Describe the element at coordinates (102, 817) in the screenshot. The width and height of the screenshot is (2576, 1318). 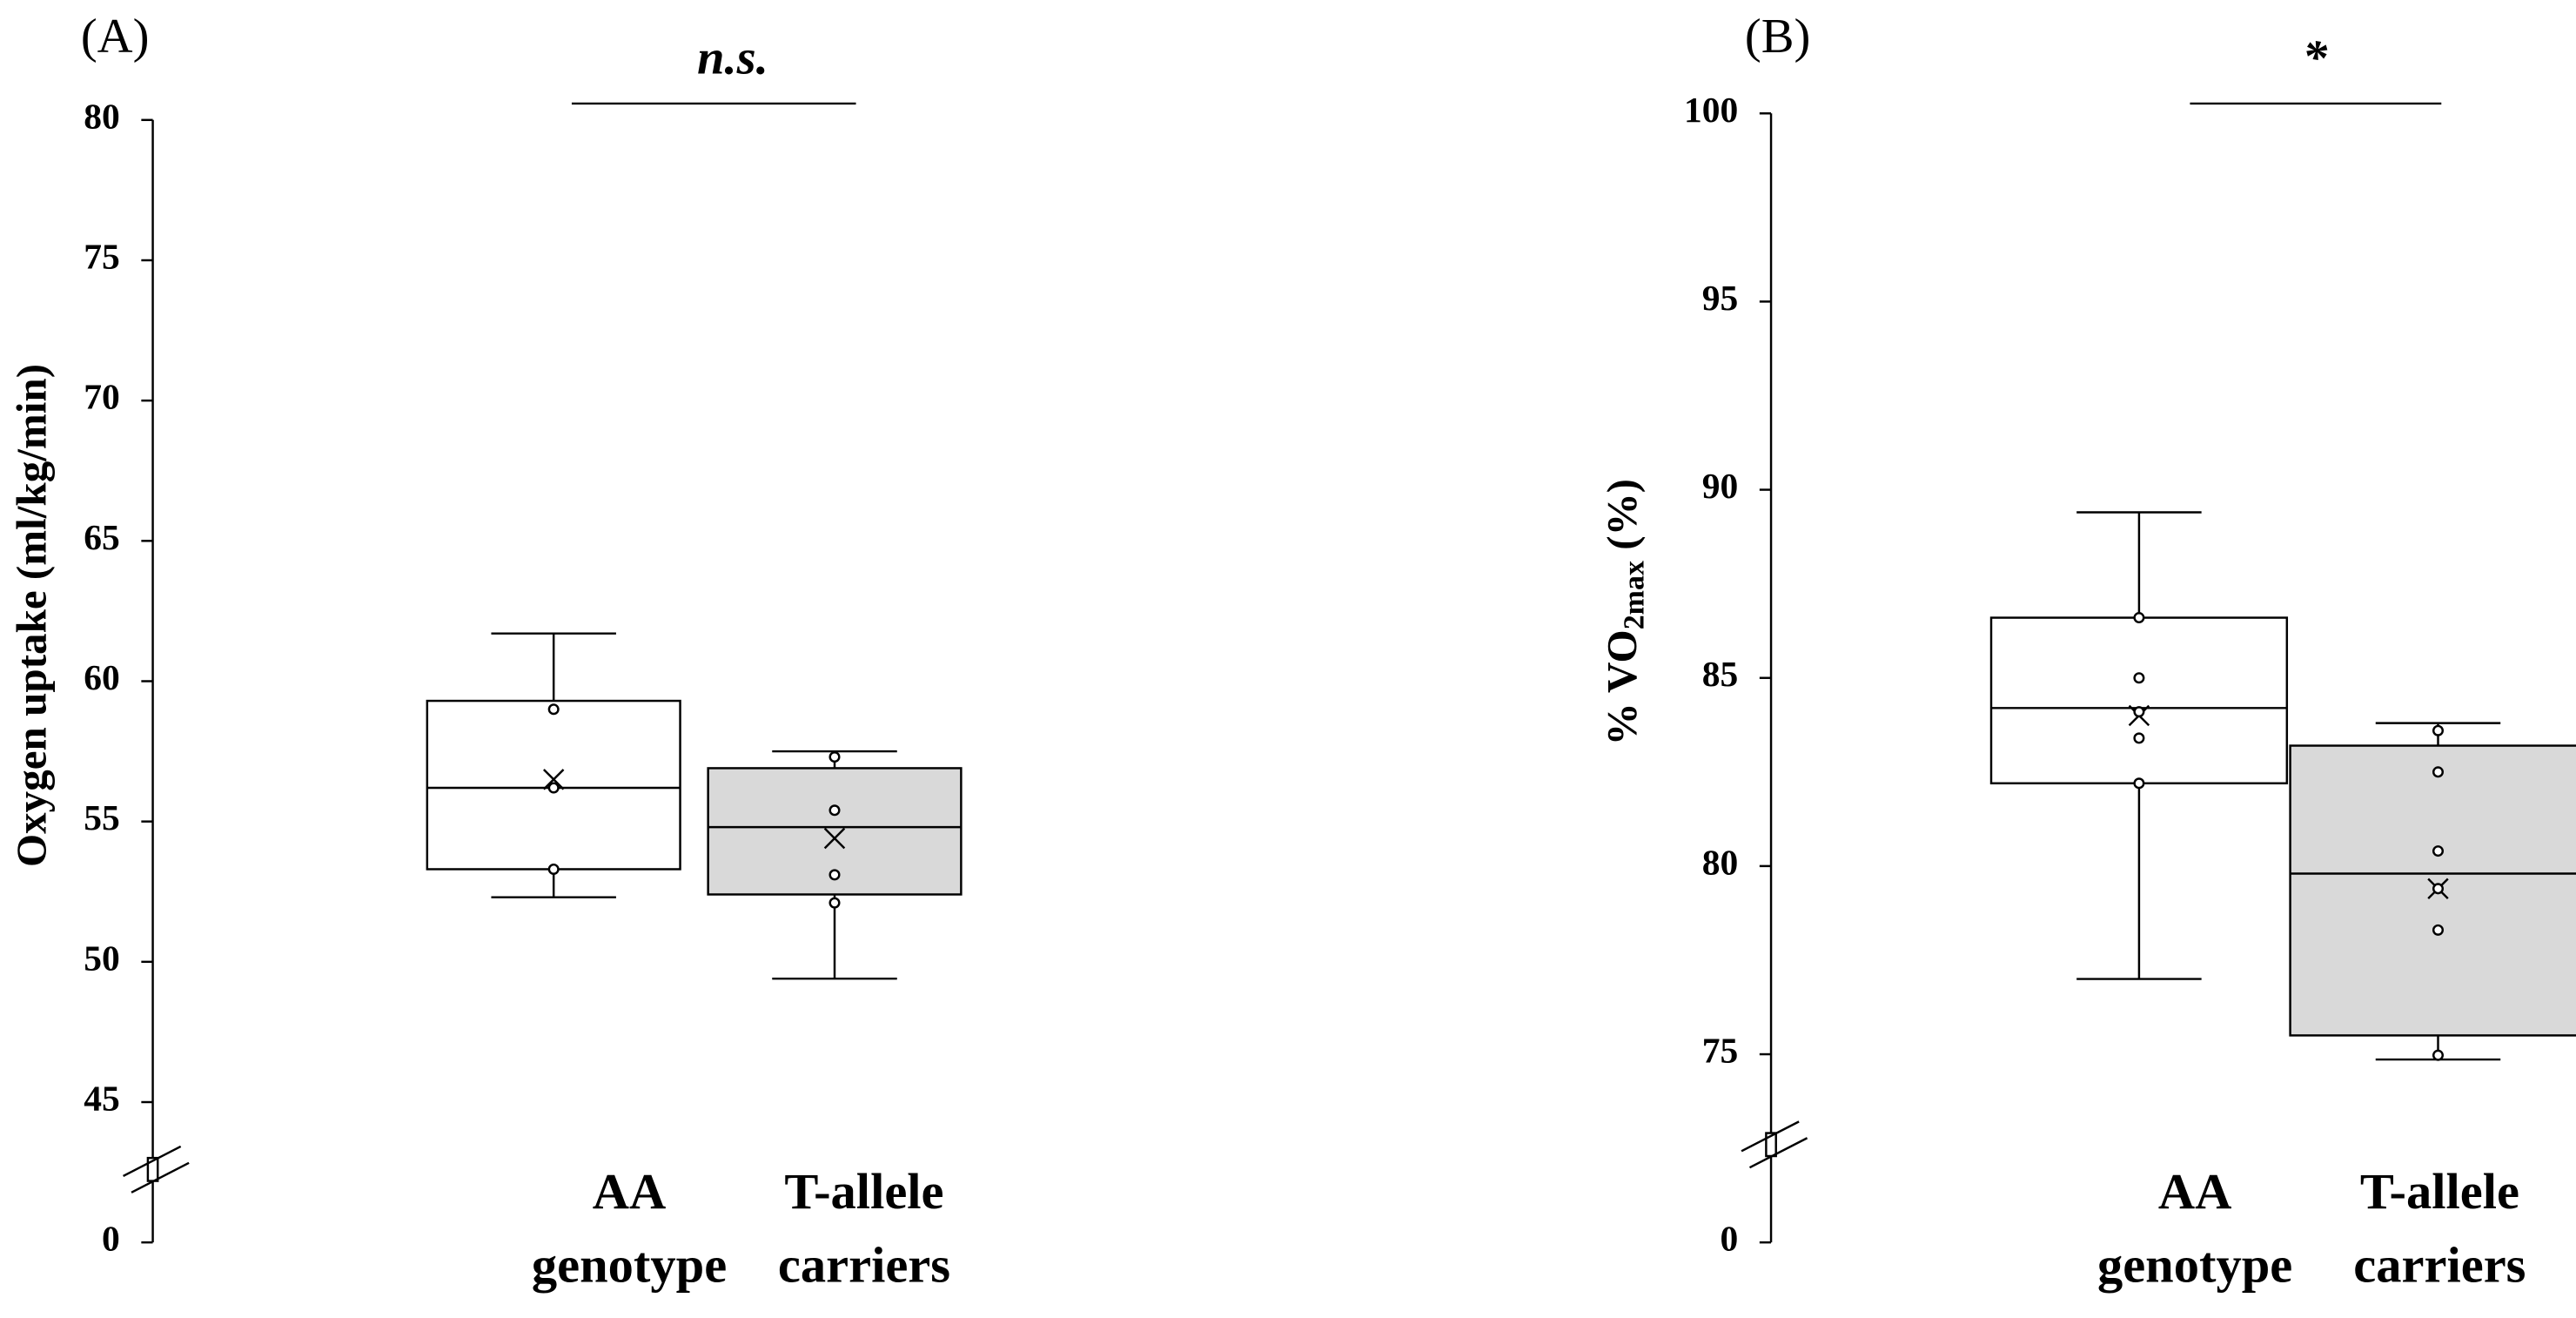
I see `y-tick-label: 55` at that location.